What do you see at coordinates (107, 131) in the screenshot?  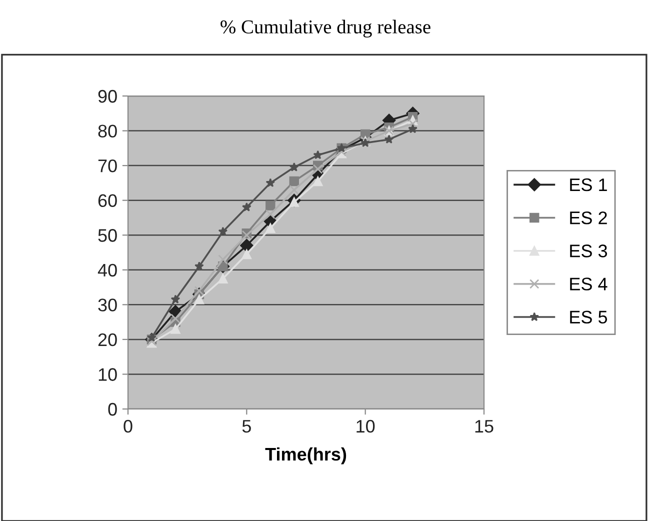 I see `y-tick-label: 80` at bounding box center [107, 131].